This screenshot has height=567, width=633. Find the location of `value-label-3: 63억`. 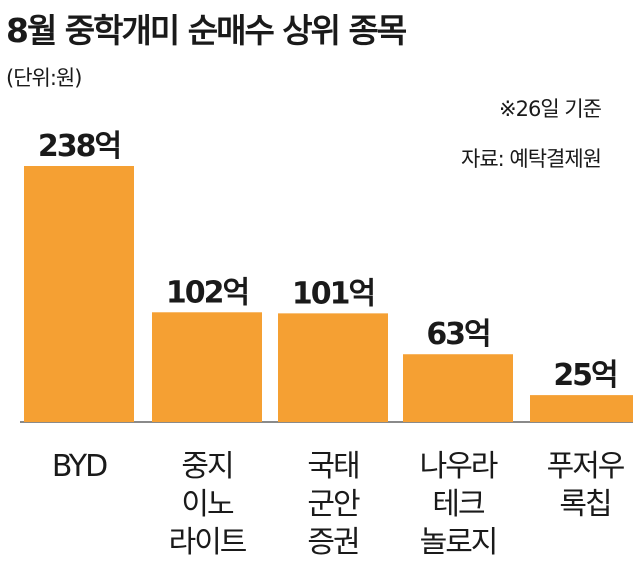

value-label-3: 63억 is located at coordinates (457, 334).